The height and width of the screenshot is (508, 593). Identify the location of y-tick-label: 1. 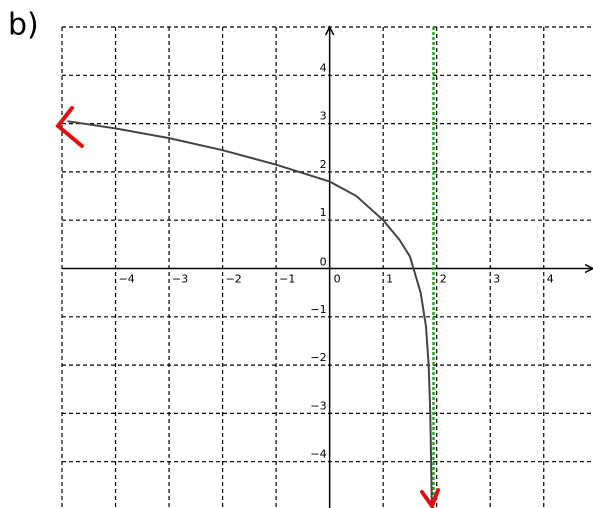
(323, 212).